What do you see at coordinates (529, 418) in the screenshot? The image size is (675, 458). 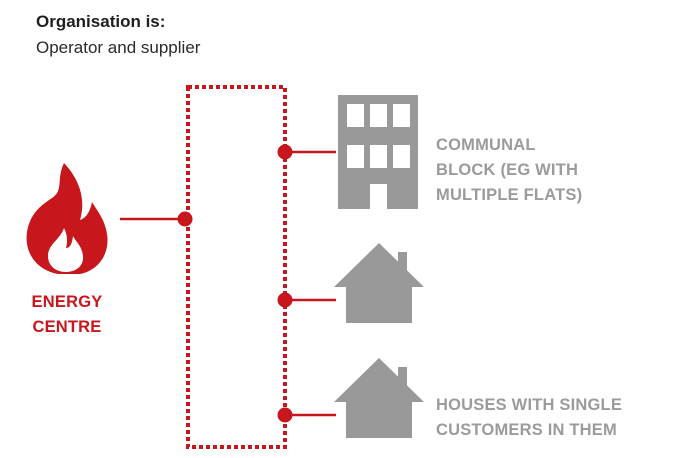 I see `houses-label: HOUSES WITH SINGLE CUSTOMERS IN THEM` at bounding box center [529, 418].